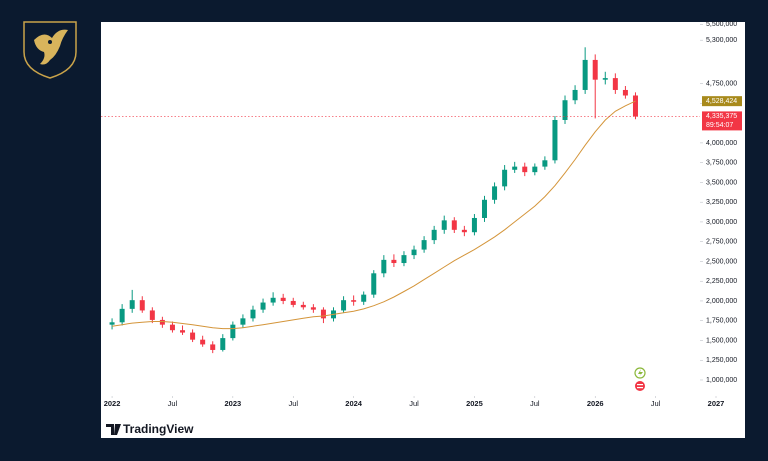  Describe the element at coordinates (50, 50) in the screenshot. I see `logo-emblem` at that location.